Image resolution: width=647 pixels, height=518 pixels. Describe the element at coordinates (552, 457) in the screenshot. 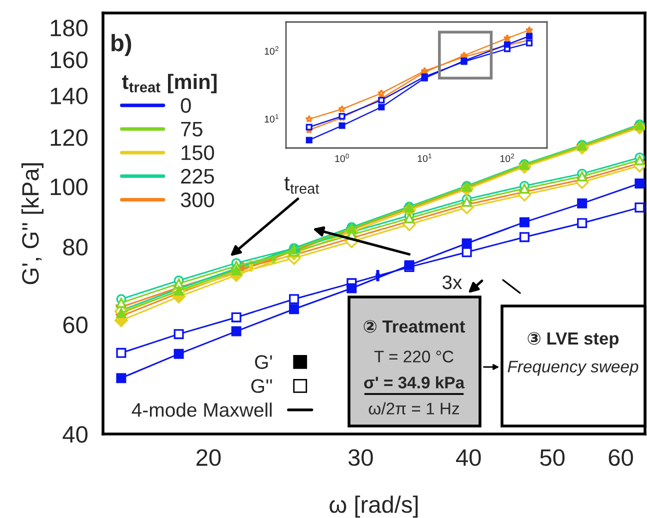

I see `x-tick-label: 50` at that location.